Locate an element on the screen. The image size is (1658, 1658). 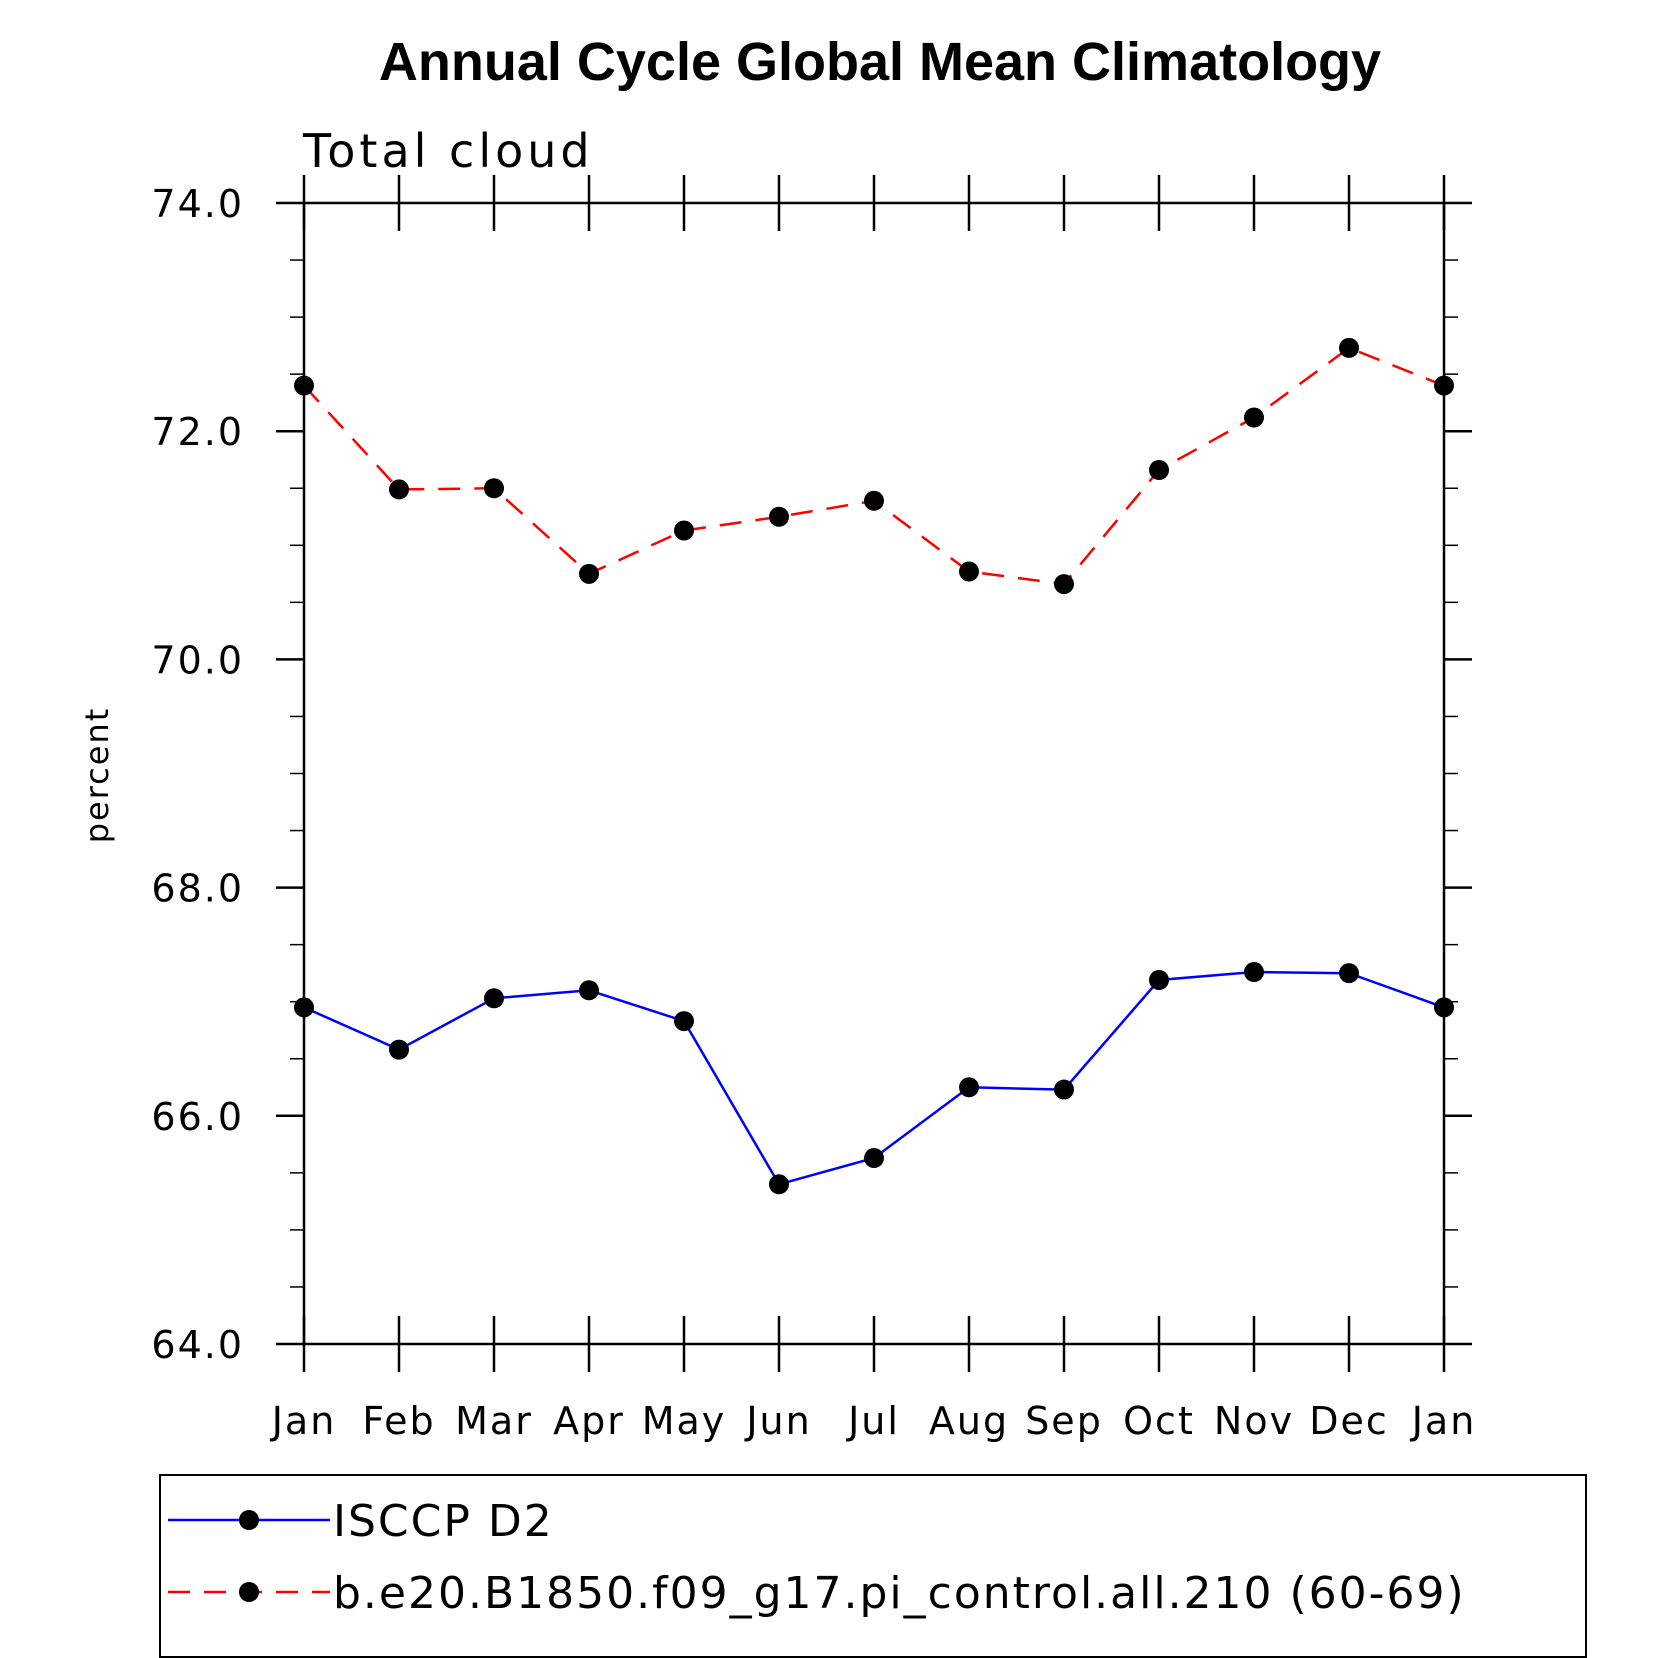
legend-box is located at coordinates (873, 1566).